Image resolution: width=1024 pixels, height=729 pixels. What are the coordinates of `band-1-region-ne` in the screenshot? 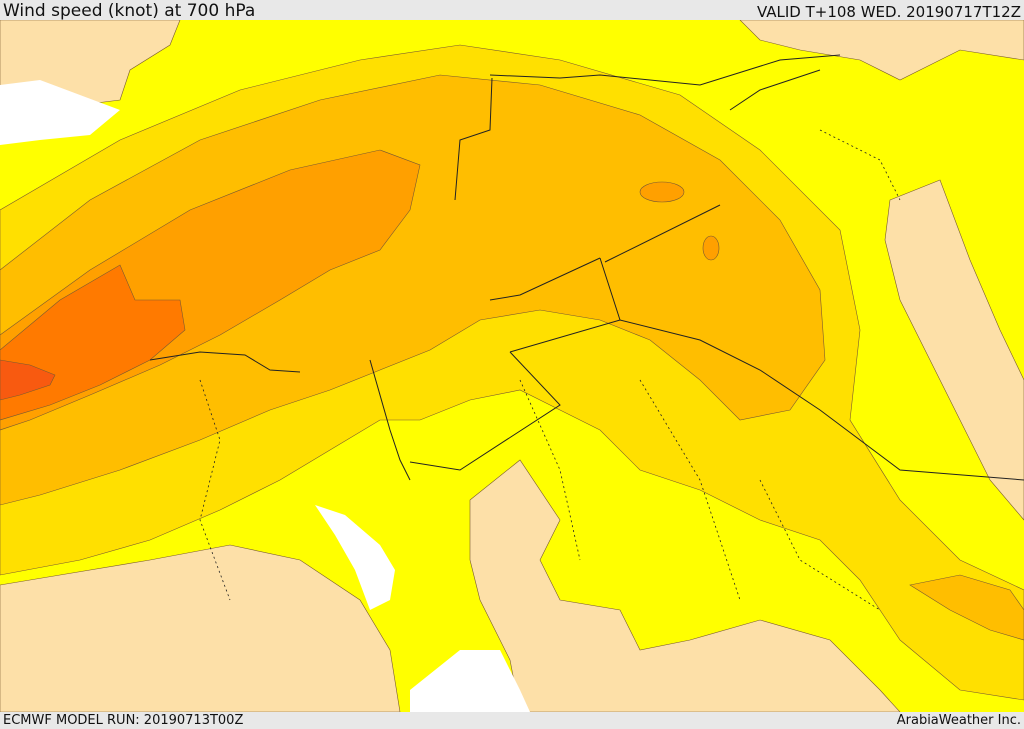 It's located at (881, 50).